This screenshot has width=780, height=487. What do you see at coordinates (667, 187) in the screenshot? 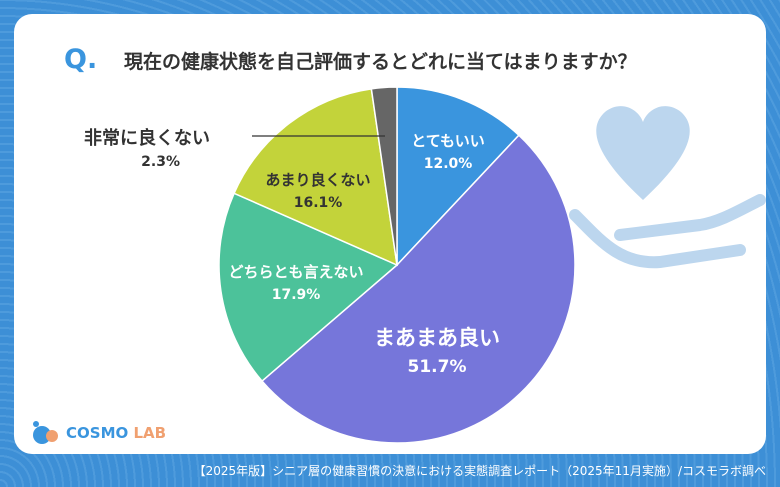
I see `heart-in-hand-icon` at bounding box center [667, 187].